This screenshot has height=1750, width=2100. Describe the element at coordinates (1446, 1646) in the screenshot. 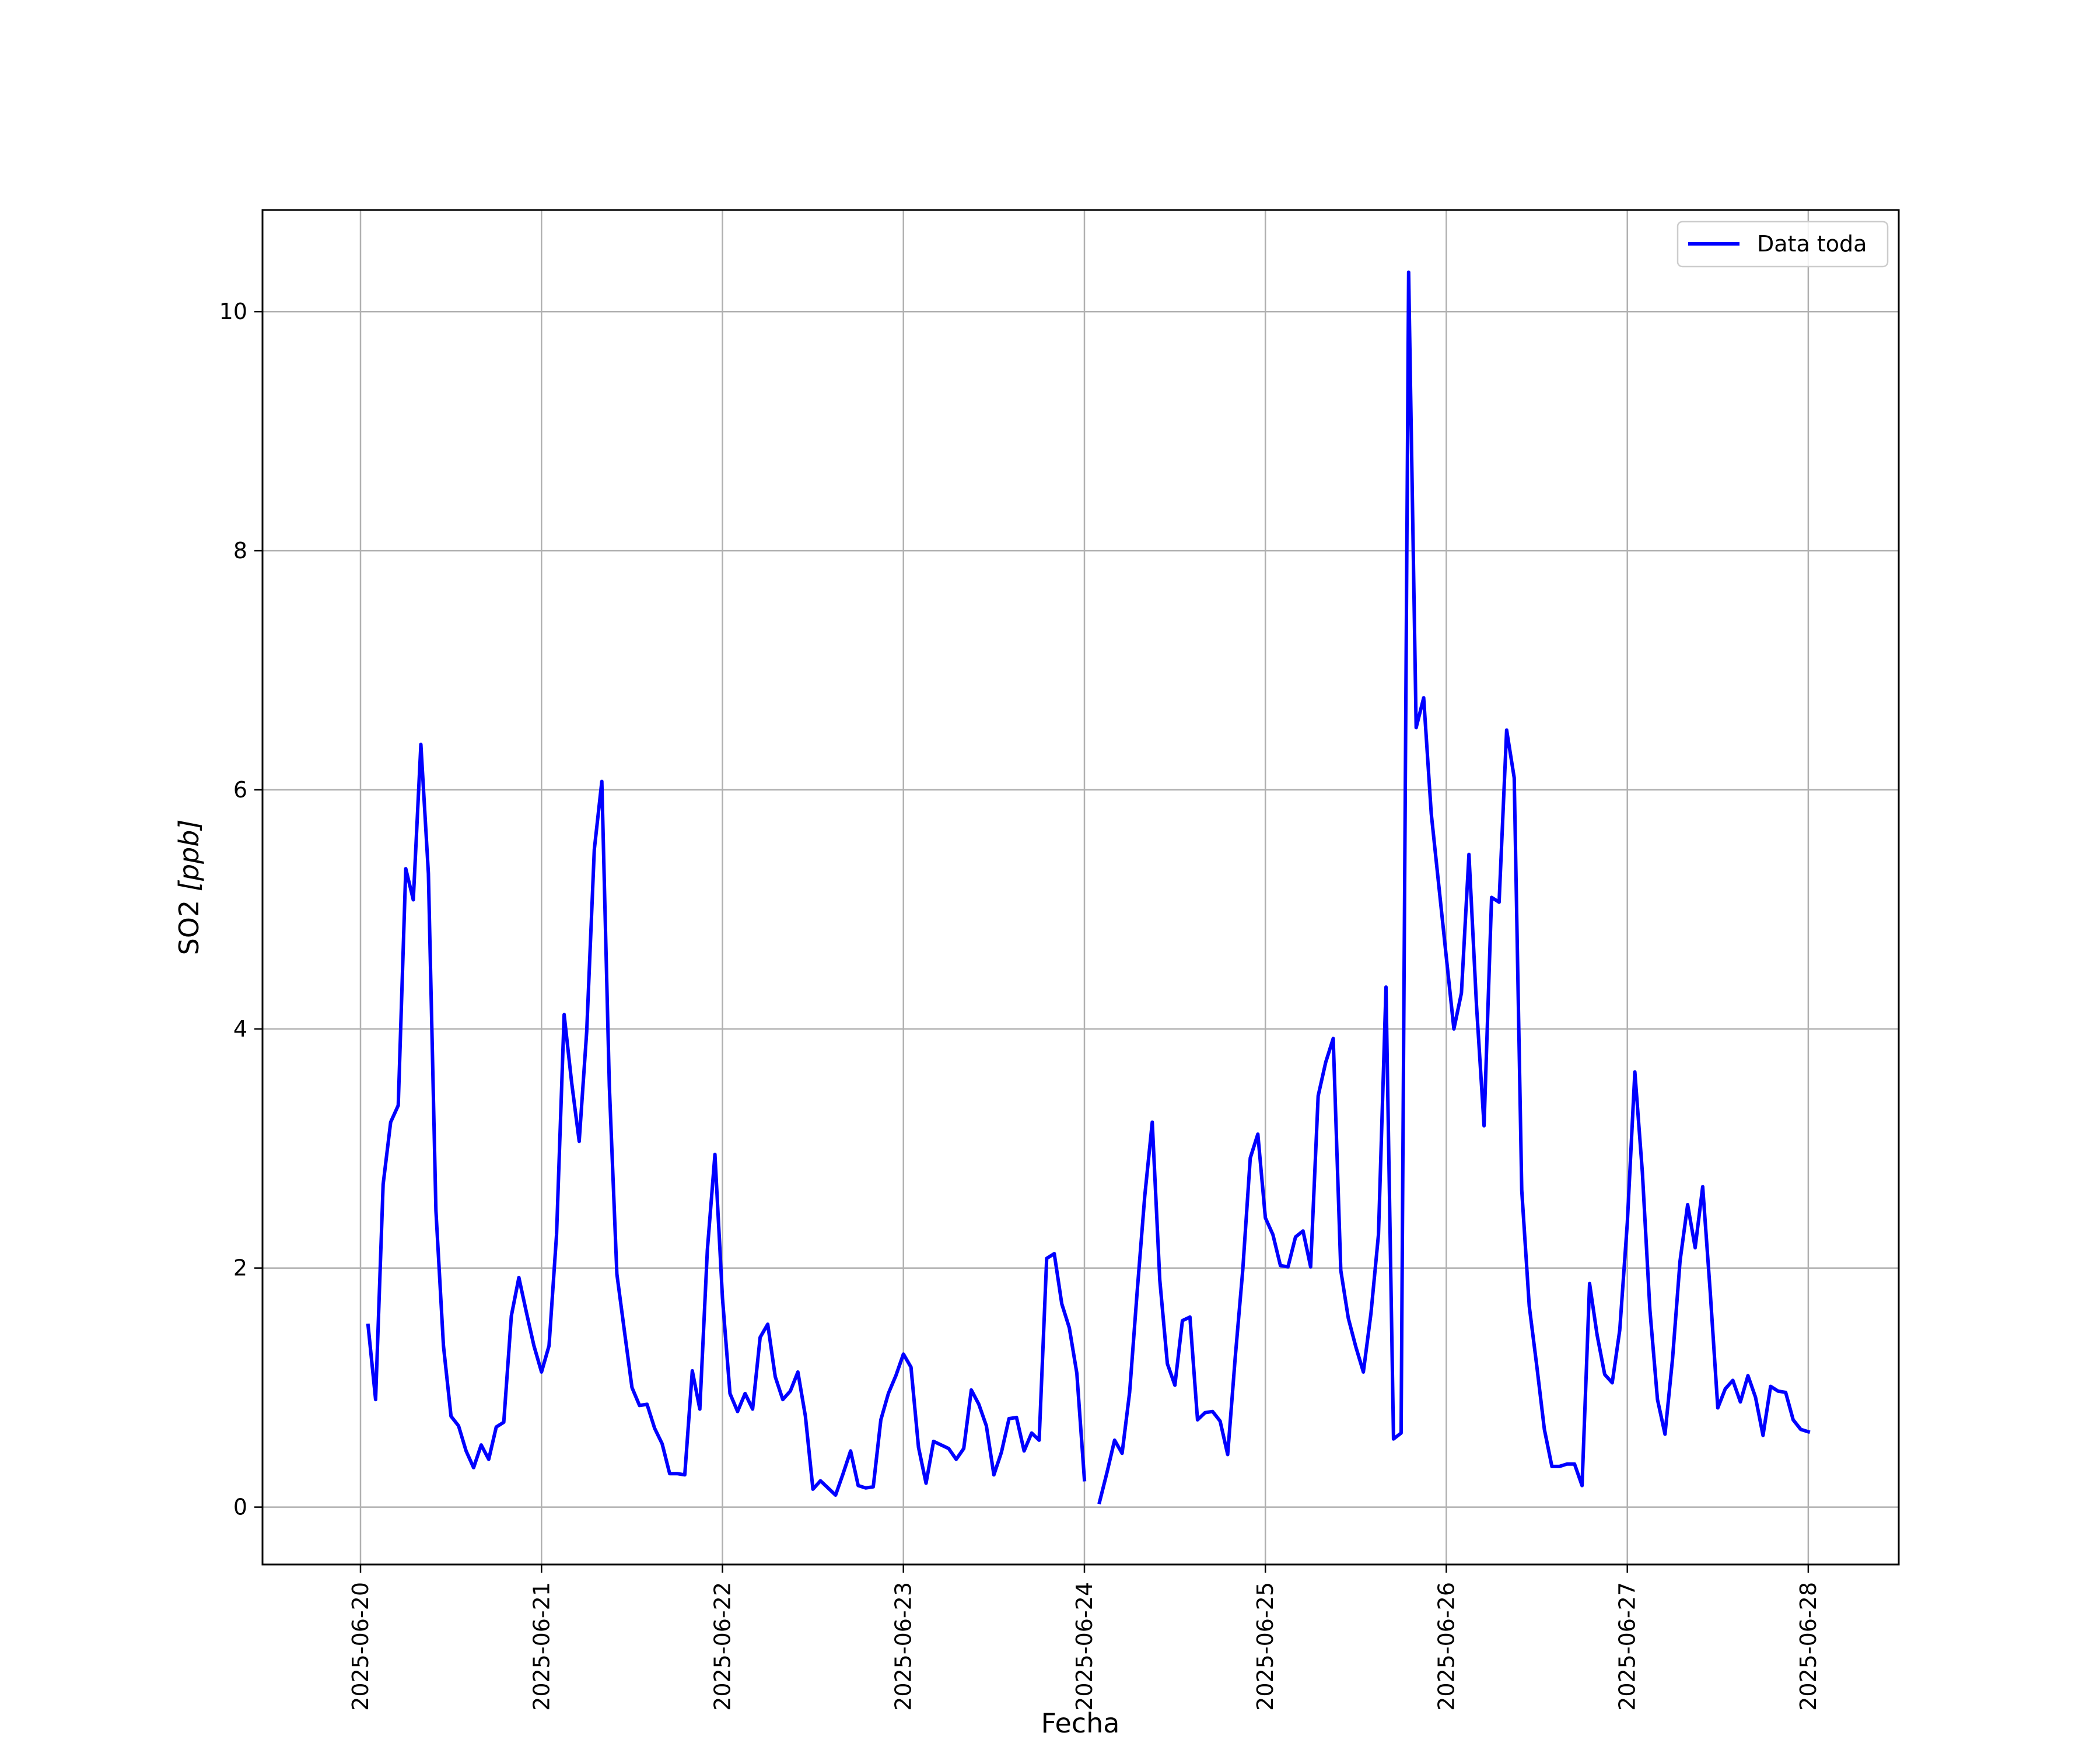

I see `x-tick-label: 2025-06-26` at that location.